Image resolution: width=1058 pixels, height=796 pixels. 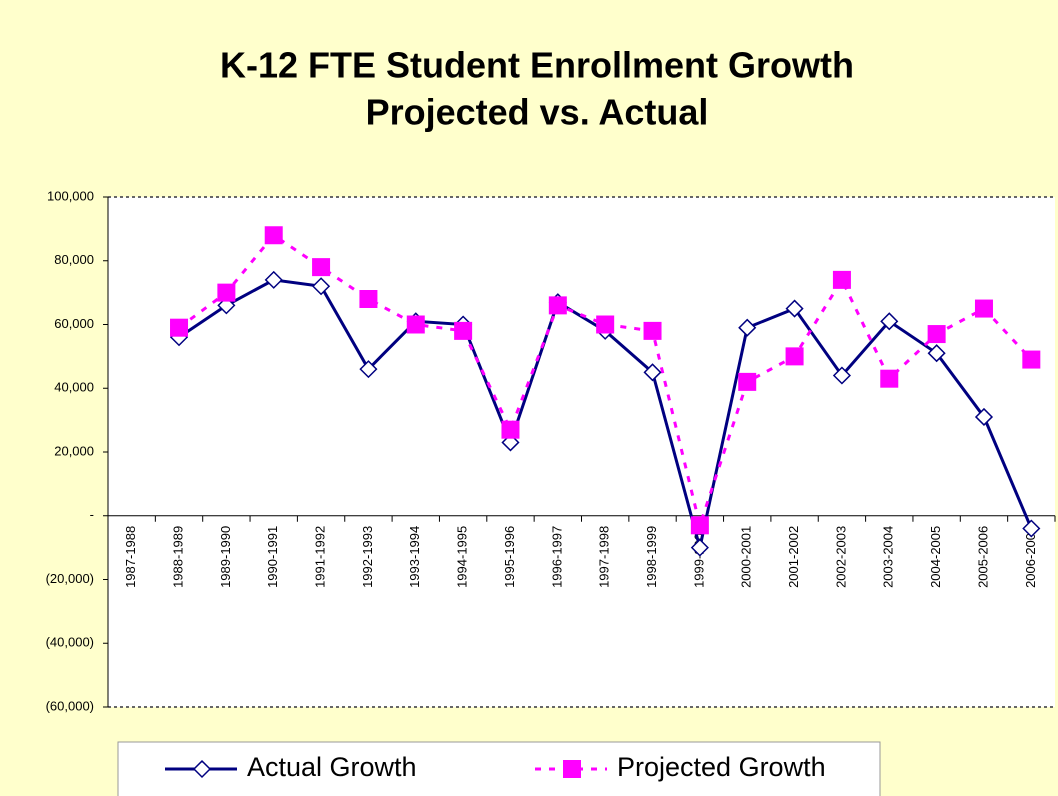 What do you see at coordinates (556, 557) in the screenshot?
I see `x-tick-label: 1996-1997` at bounding box center [556, 557].